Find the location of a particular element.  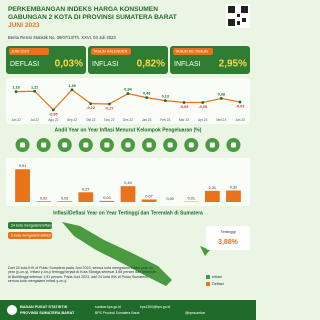

title: PERKEMBANGAN INDEKS HARGA KONSUMEN is located at coordinates (83, 9).